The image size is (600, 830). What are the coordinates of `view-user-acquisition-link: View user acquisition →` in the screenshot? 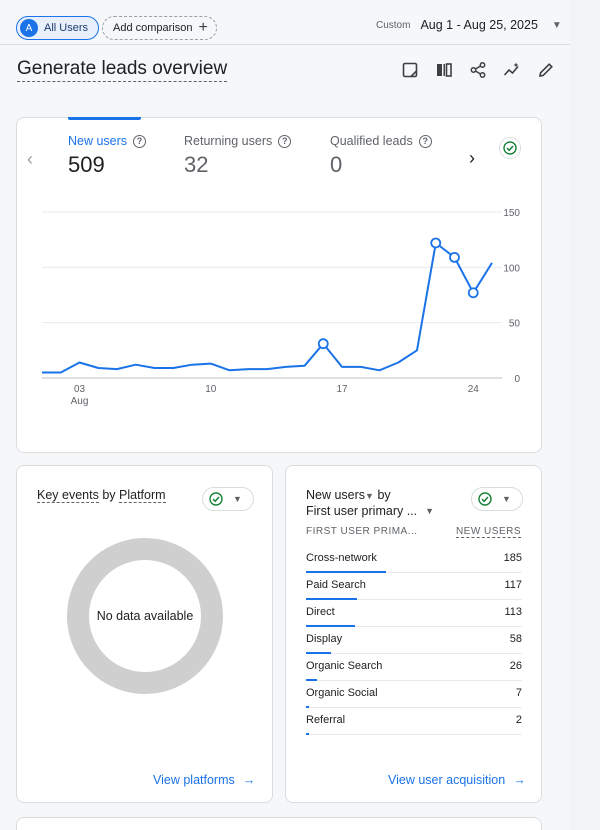 It's located at (457, 780).